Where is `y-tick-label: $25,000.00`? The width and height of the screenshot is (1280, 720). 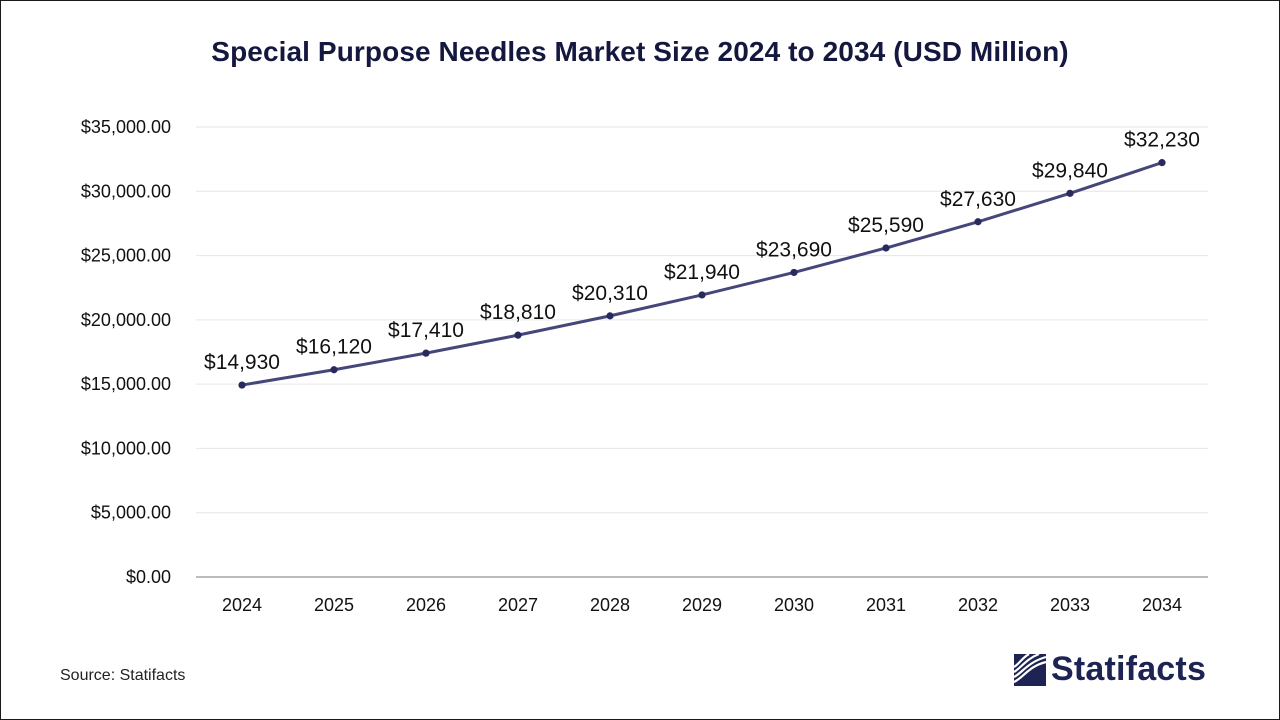 y-tick-label: $25,000.00 is located at coordinates (126, 256).